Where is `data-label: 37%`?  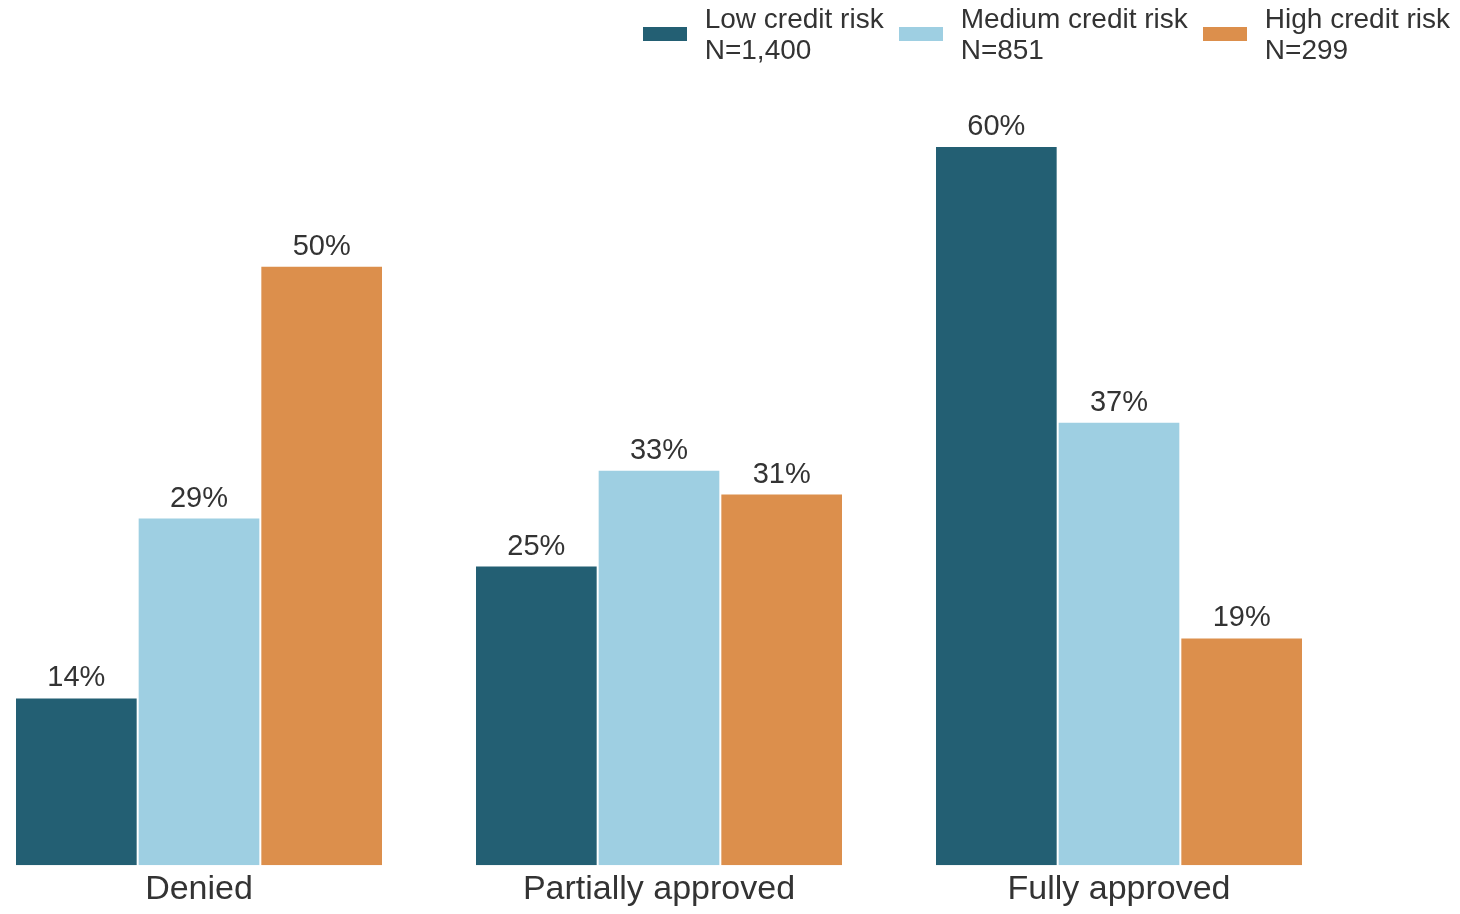
data-label: 37% is located at coordinates (1119, 400).